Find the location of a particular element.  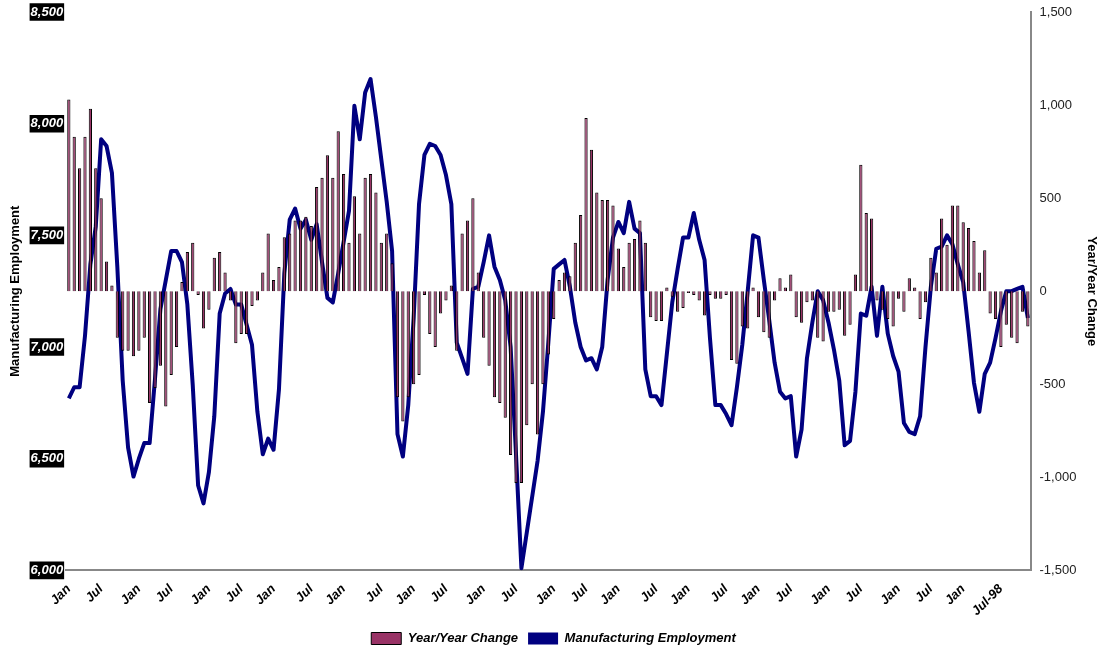

y-axis-title: Manufacturing Employment is located at coordinates (15, 290).